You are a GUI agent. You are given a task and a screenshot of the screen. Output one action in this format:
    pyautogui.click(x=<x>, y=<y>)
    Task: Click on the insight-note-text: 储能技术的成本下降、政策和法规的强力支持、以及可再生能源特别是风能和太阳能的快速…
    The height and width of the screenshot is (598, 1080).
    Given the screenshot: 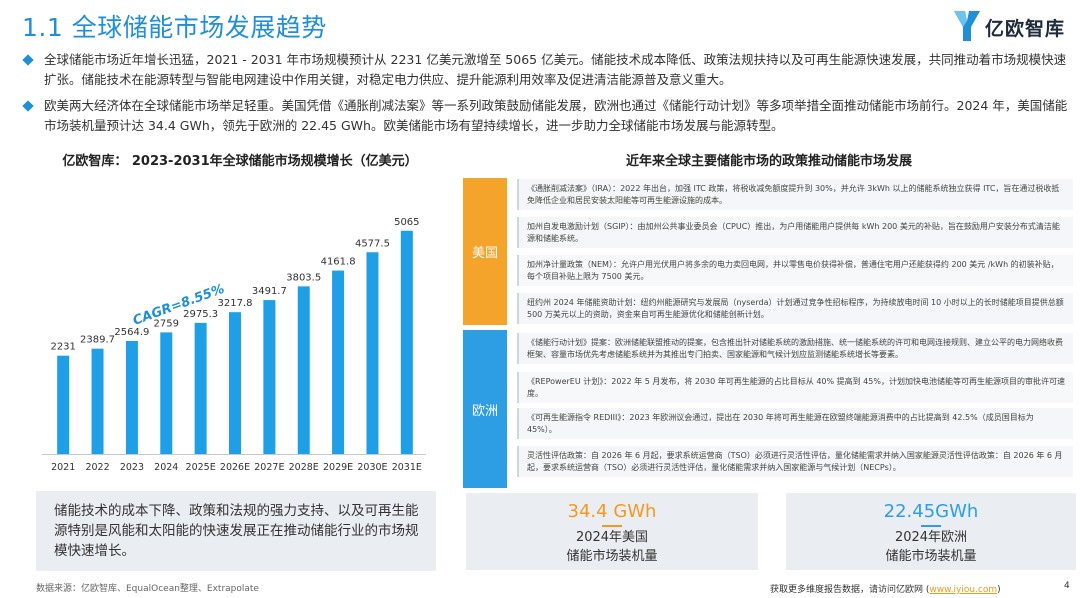 What is the action you would take?
    pyautogui.click(x=236, y=531)
    